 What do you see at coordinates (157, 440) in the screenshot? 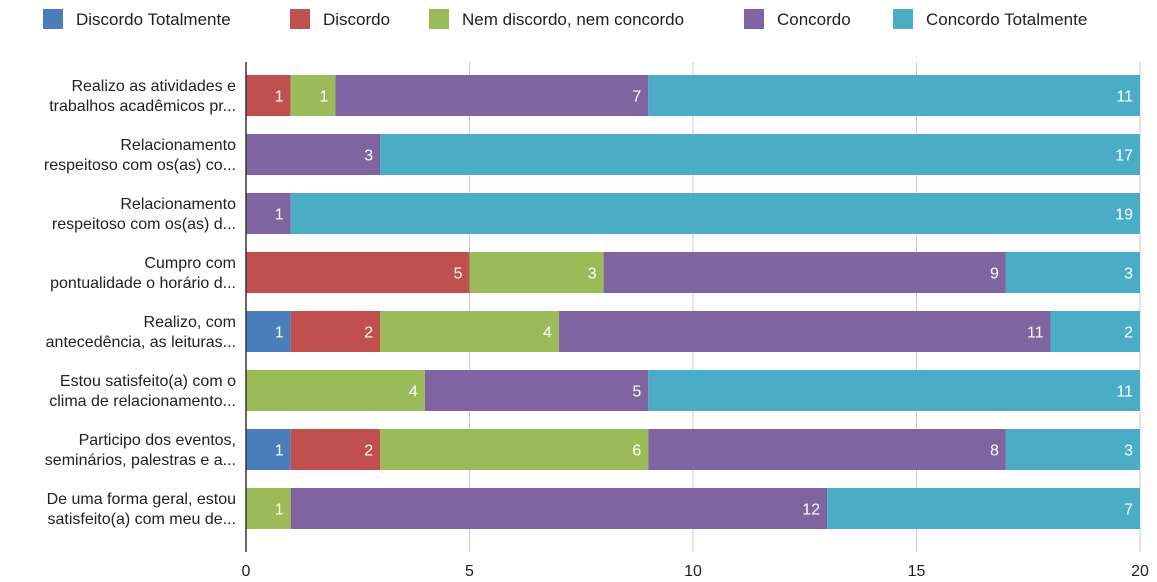
I see `category-label-line: Participo dos eventos,` at bounding box center [157, 440].